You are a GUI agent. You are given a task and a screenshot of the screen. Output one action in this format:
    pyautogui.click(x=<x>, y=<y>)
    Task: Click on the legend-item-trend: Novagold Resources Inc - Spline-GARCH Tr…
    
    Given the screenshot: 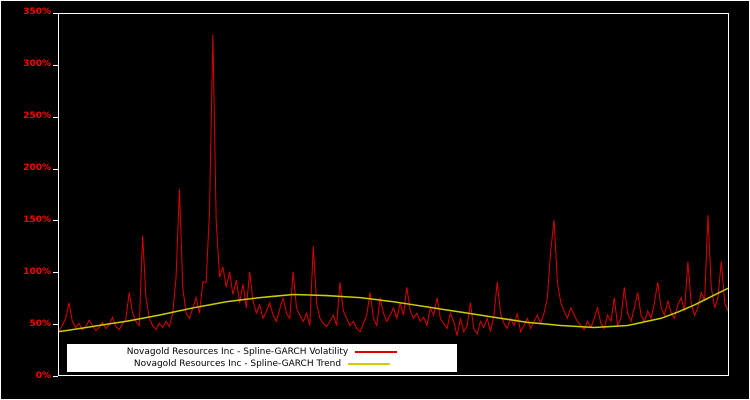 What is the action you would take?
    pyautogui.click(x=262, y=364)
    